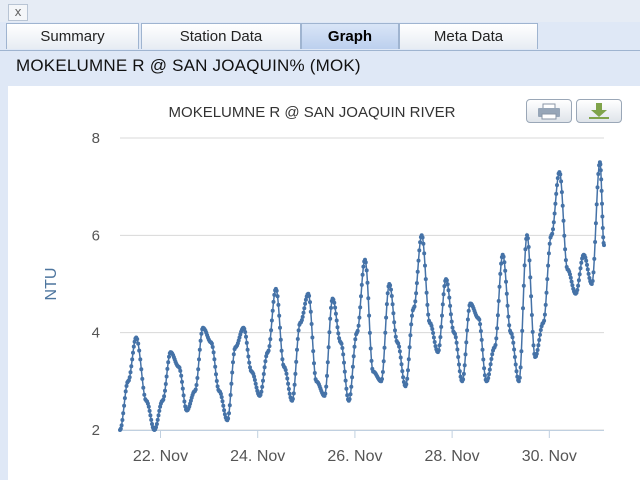 The width and height of the screenshot is (640, 480). Describe the element at coordinates (452, 456) in the screenshot. I see `x-tick-label: 28. Nov` at that location.